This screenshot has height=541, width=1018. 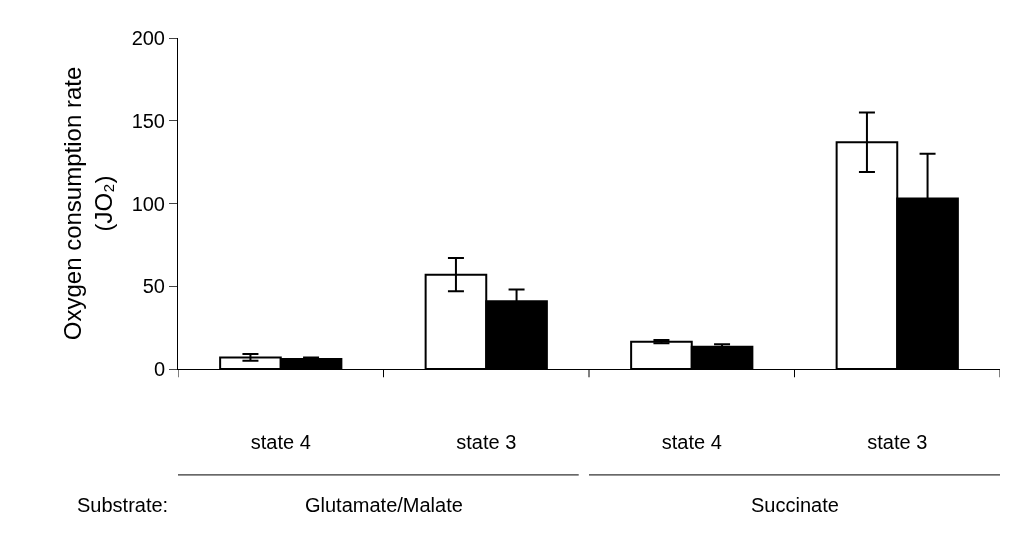 What do you see at coordinates (87, 203) in the screenshot?
I see `y-axis-title: Oxygen consumption rate (JO₂)` at bounding box center [87, 203].